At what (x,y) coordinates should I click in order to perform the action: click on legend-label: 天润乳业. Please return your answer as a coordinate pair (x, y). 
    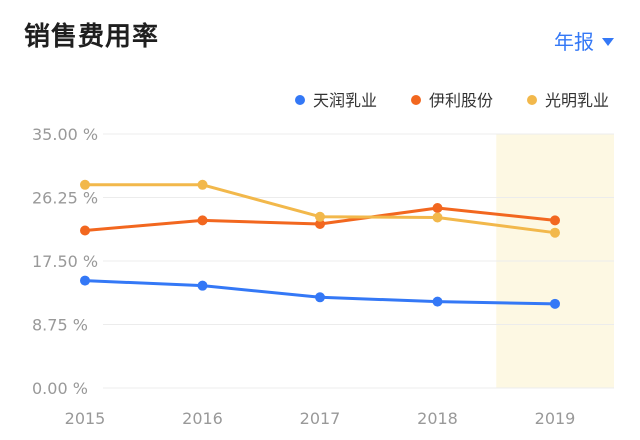
    Looking at the image, I should click on (345, 100).